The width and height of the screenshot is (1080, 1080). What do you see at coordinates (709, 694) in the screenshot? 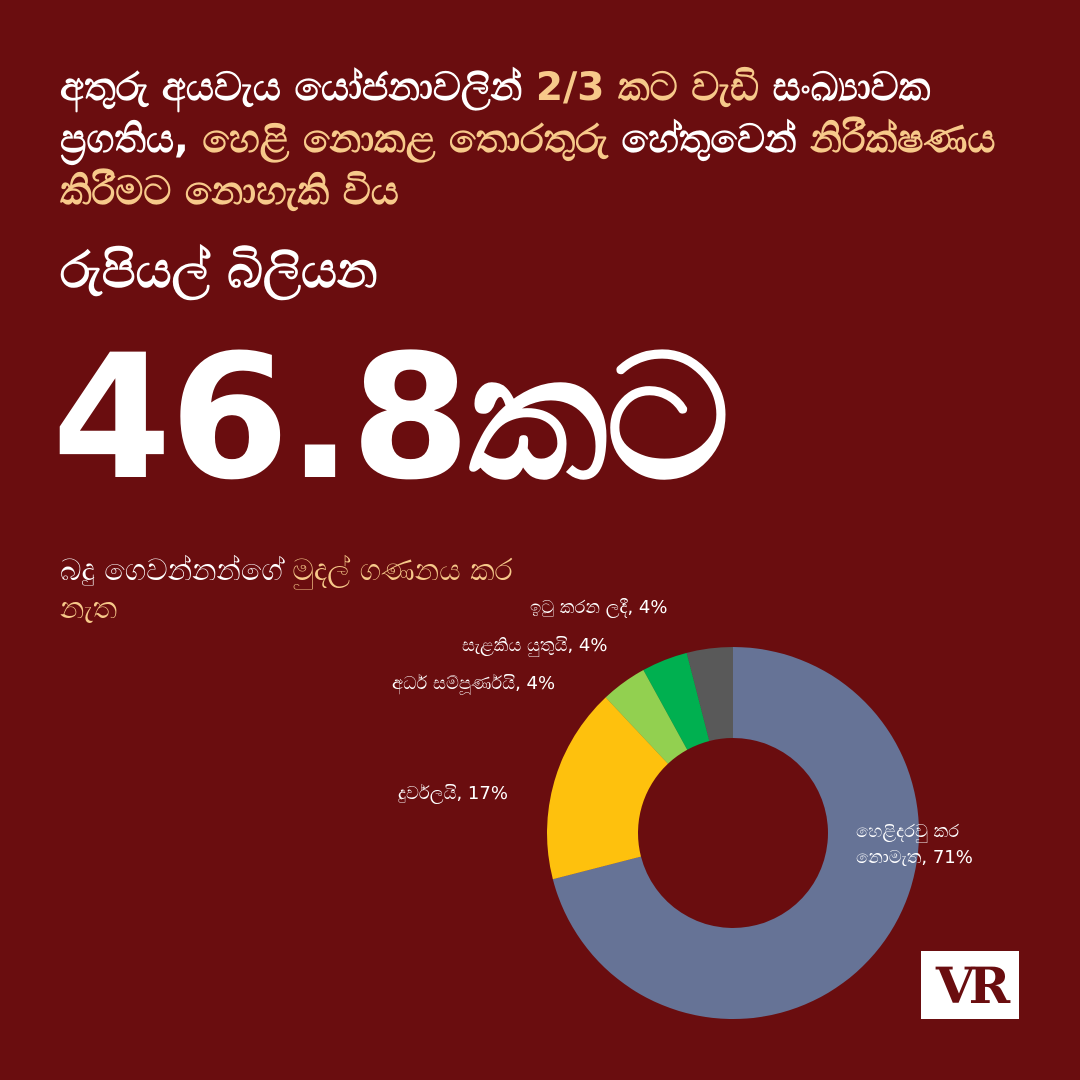
I see `slice-fulfilled` at bounding box center [709, 694].